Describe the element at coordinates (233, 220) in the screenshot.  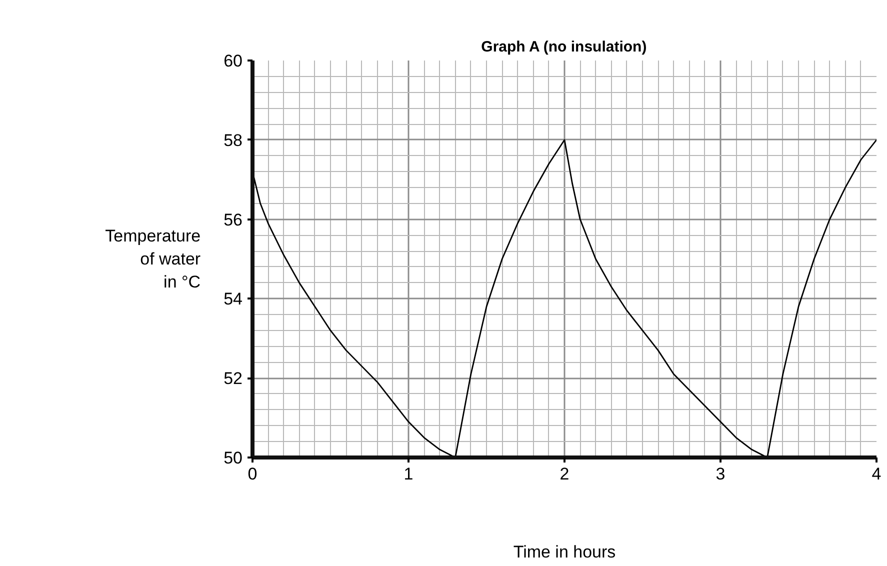
I see `y-tick-label: 56` at that location.